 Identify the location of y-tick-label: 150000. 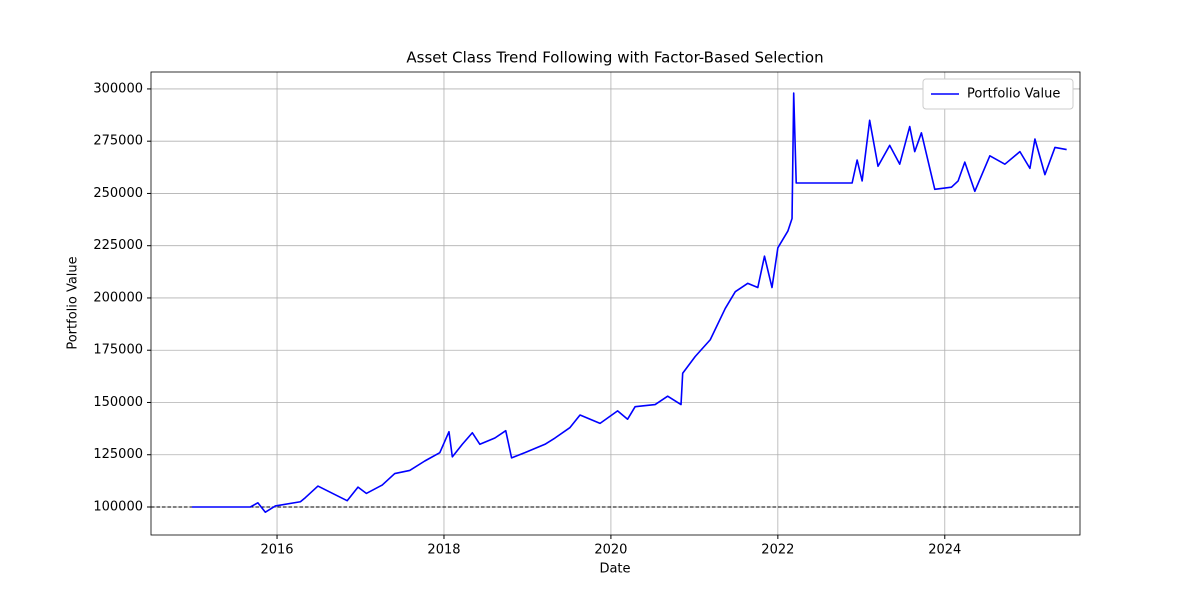
(118, 402).